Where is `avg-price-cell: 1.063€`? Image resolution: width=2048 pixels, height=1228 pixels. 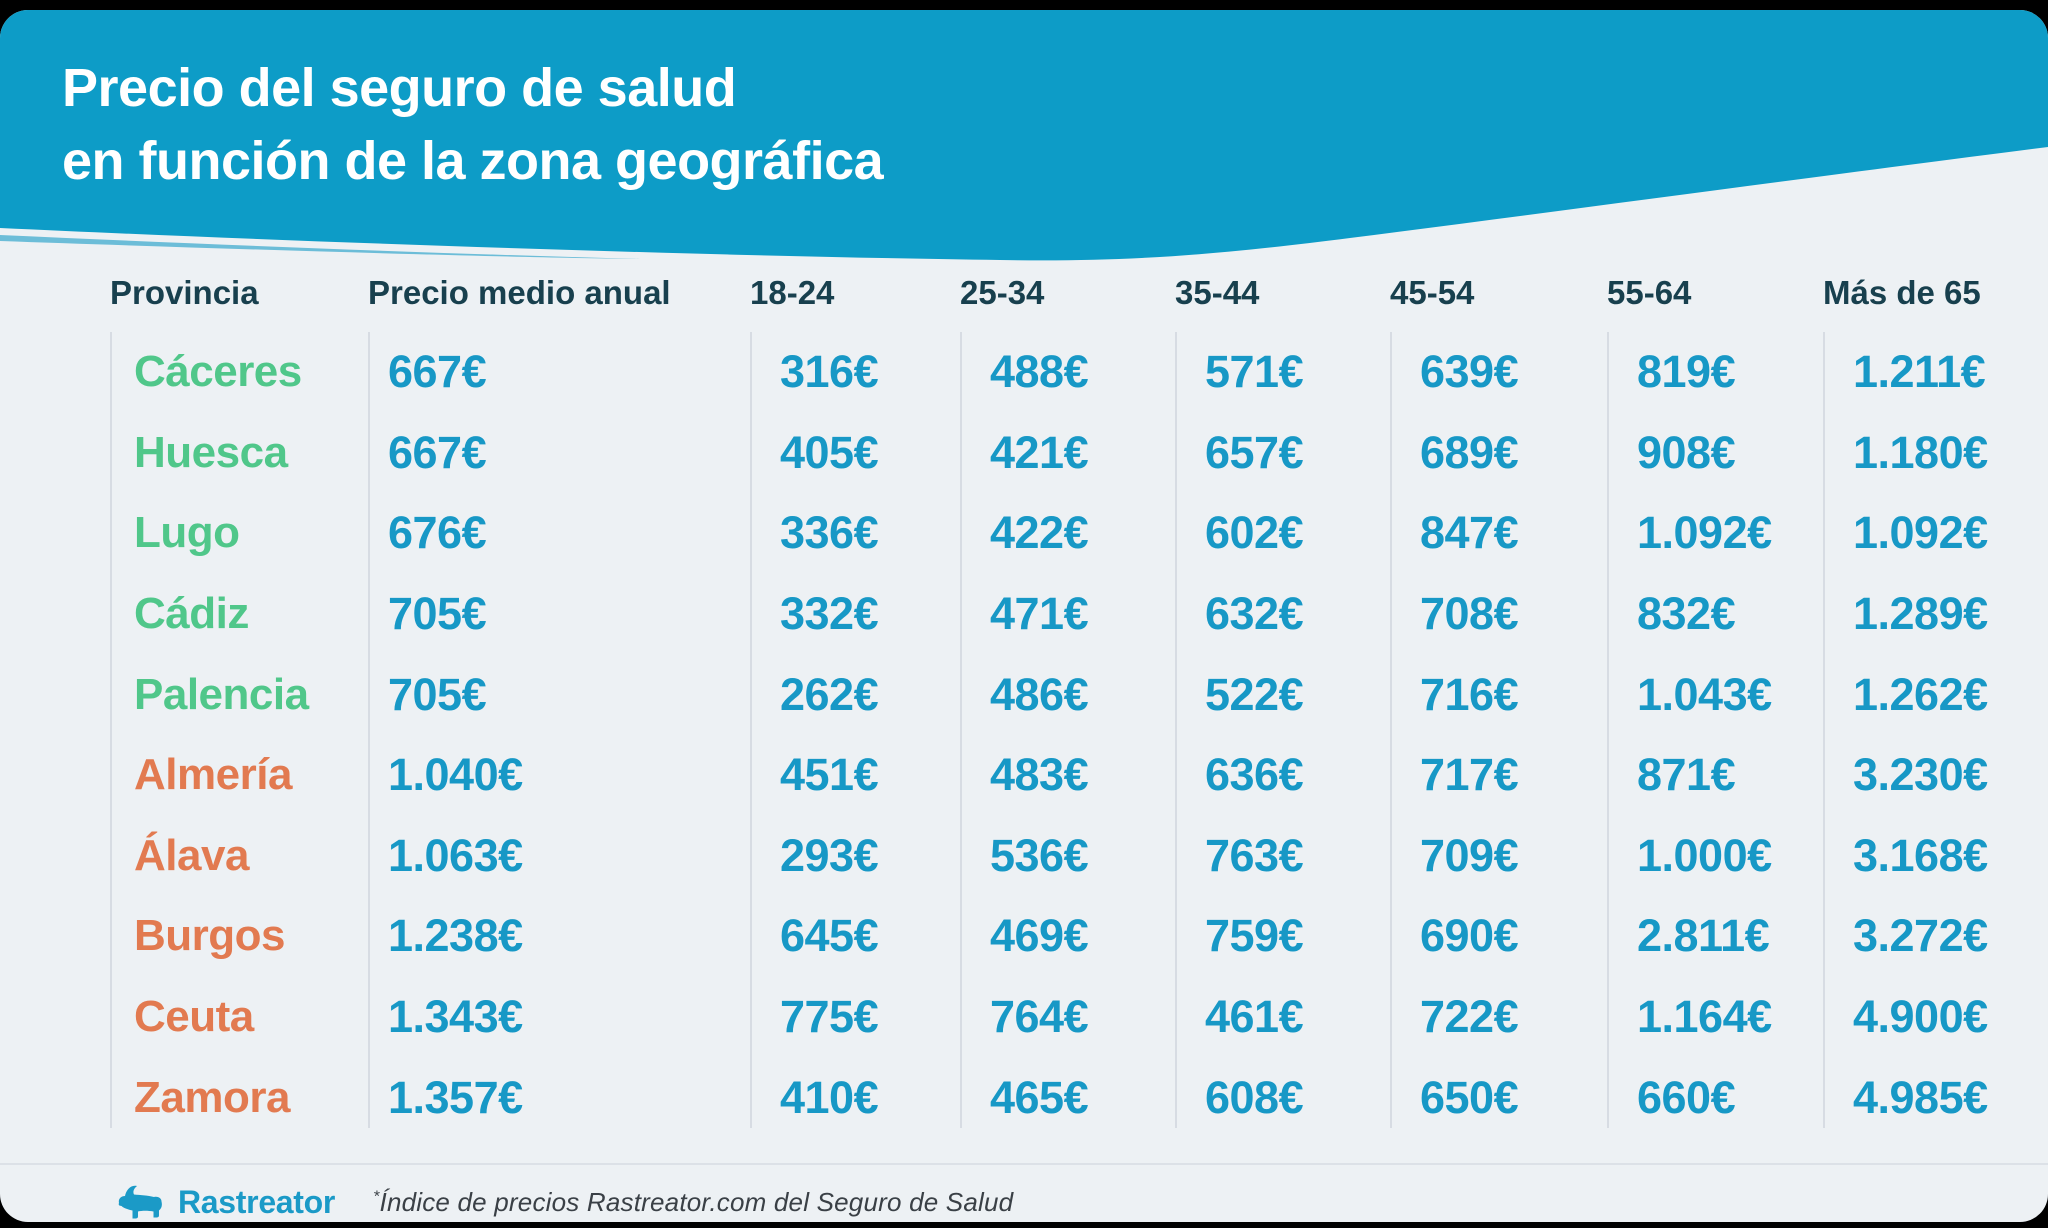
avg-price-cell: 1.063€ is located at coordinates (559, 856).